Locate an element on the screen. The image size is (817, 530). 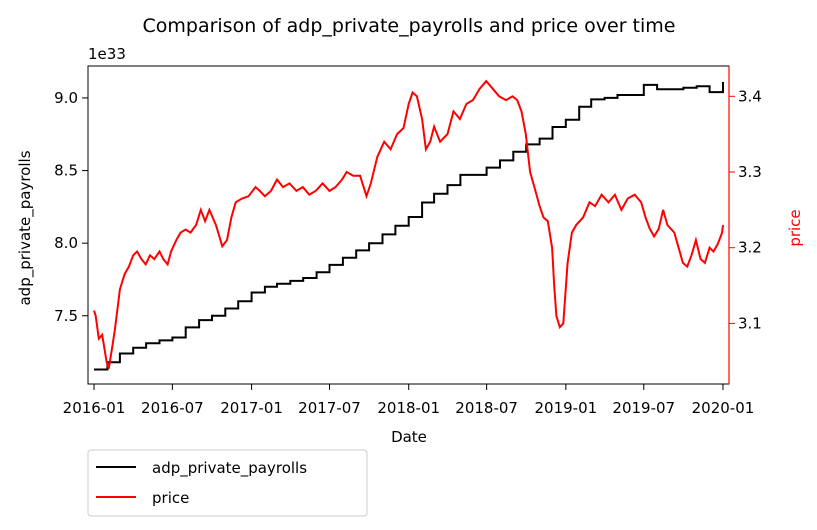
x-tick-label: 2017-07 is located at coordinates (329, 408).